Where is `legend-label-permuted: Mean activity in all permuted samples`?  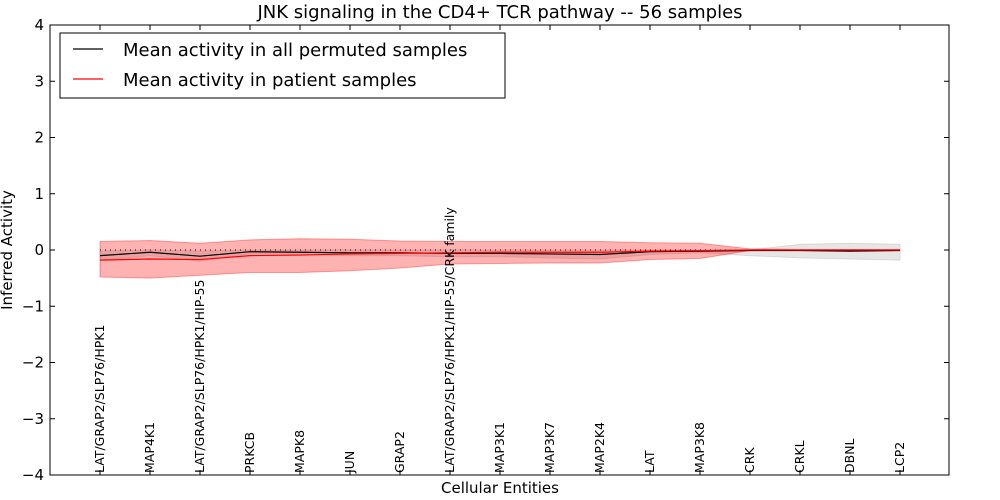 legend-label-permuted: Mean activity in all permuted samples is located at coordinates (295, 50).